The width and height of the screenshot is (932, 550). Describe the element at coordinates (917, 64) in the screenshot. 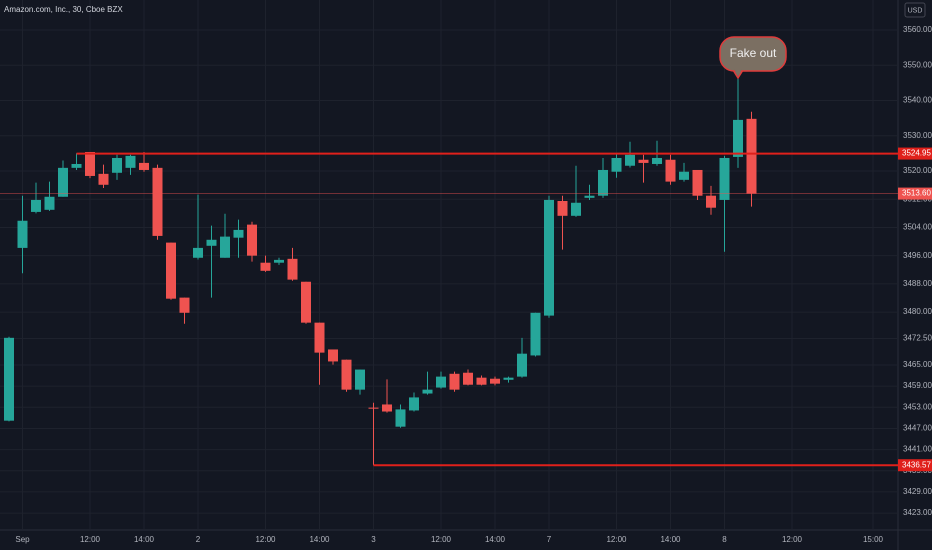

I see `y-tick-label: 3550.00` at that location.